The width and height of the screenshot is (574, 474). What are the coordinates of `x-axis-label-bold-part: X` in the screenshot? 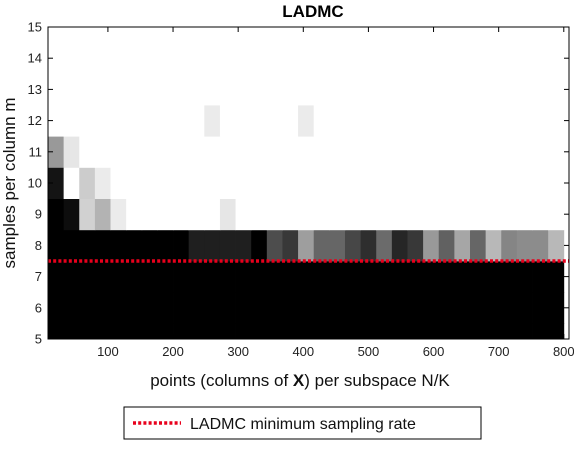 It's located at (299, 380).